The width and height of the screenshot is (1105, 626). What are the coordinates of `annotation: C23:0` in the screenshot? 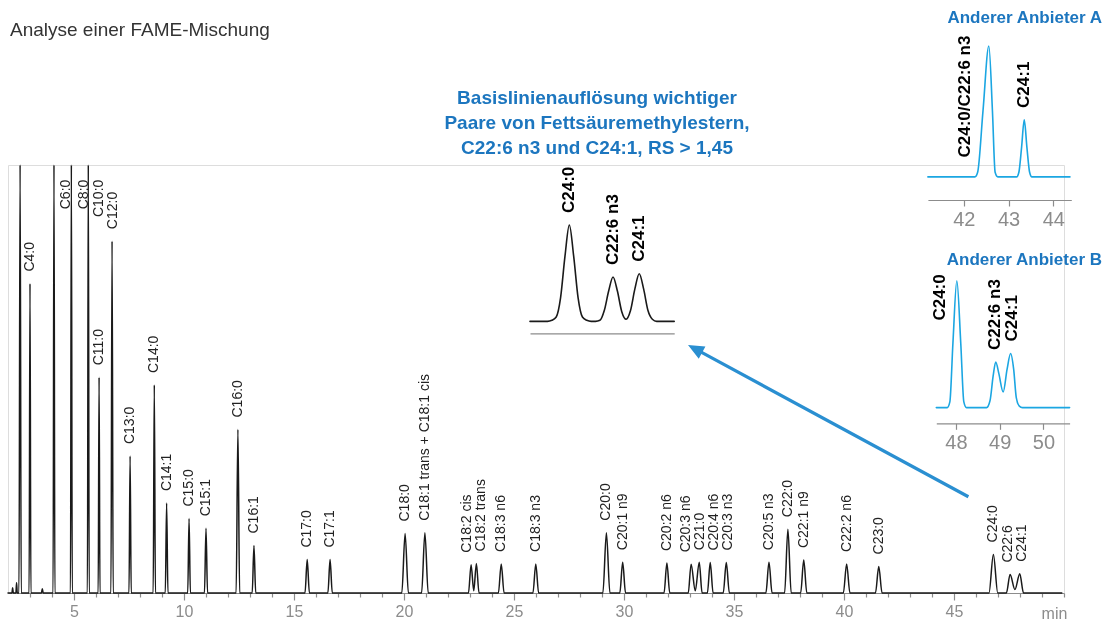 It's located at (877, 535).